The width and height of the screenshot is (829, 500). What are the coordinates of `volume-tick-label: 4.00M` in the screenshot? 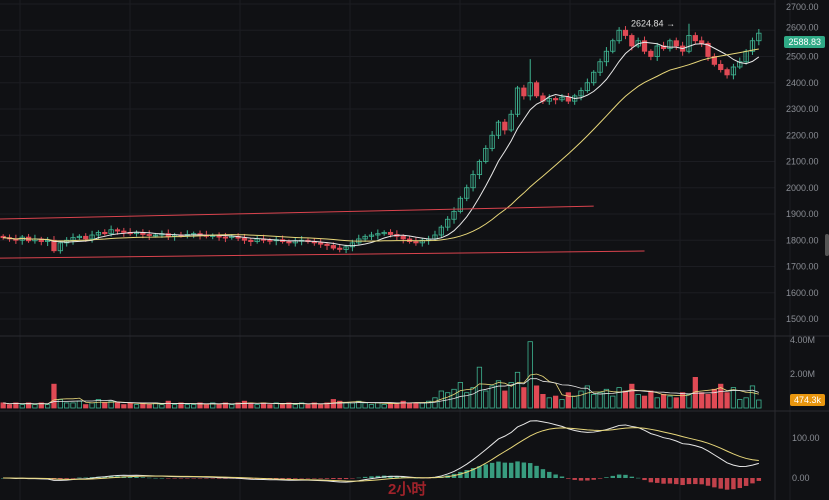 It's located at (802, 340).